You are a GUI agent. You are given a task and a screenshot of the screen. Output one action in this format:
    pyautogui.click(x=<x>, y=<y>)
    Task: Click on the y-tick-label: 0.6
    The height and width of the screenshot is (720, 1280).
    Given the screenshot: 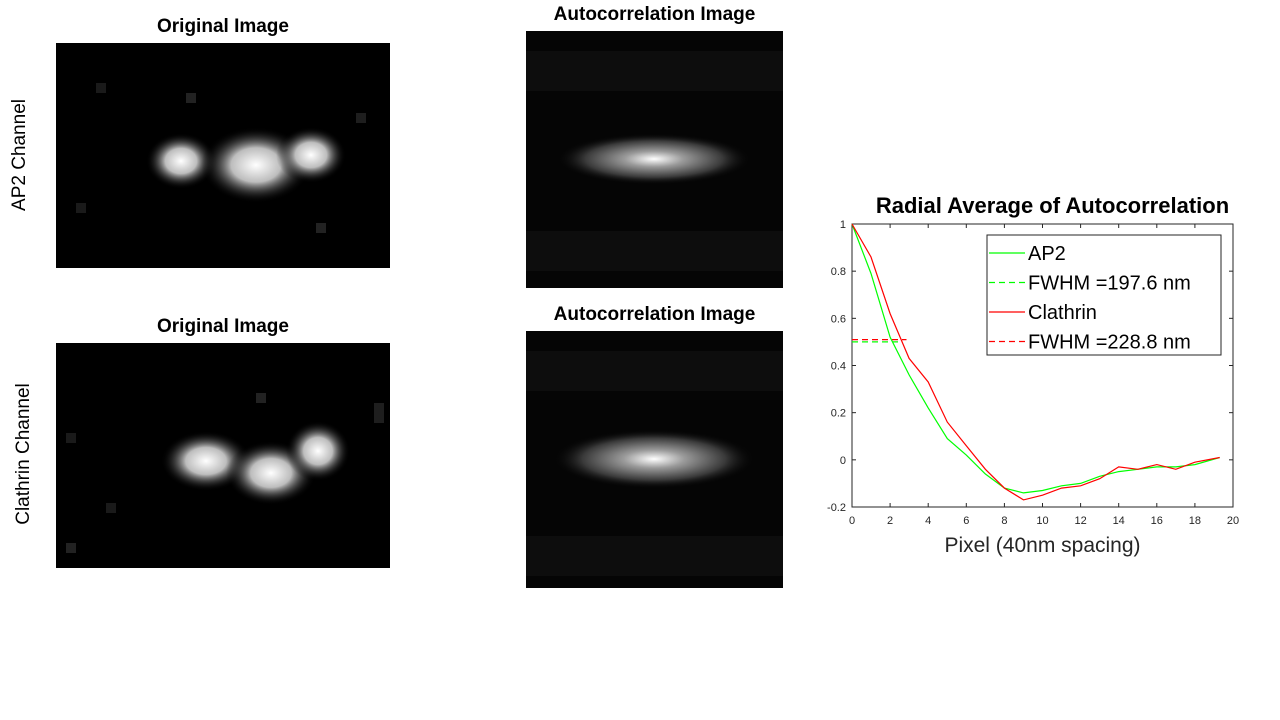 What is the action you would take?
    pyautogui.click(x=838, y=319)
    